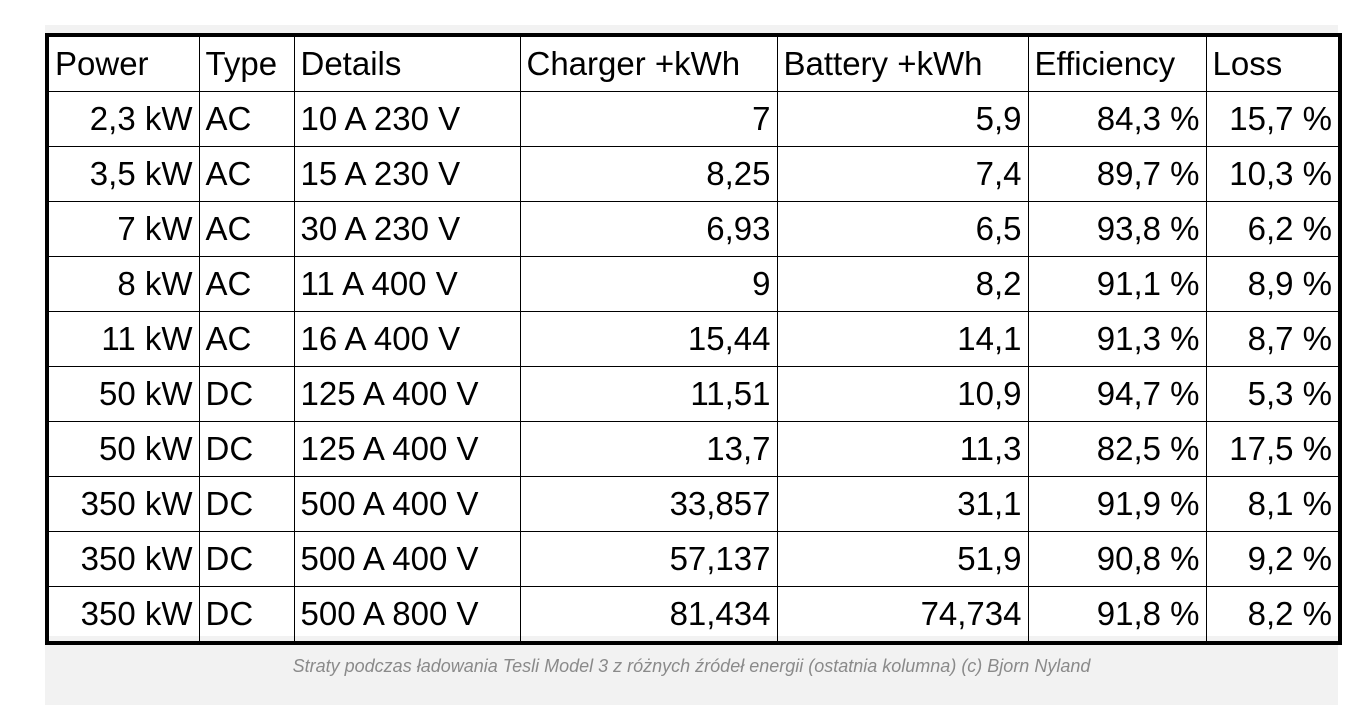 This screenshot has height=723, width=1359. I want to click on table-cell: 81,434, so click(648, 615).